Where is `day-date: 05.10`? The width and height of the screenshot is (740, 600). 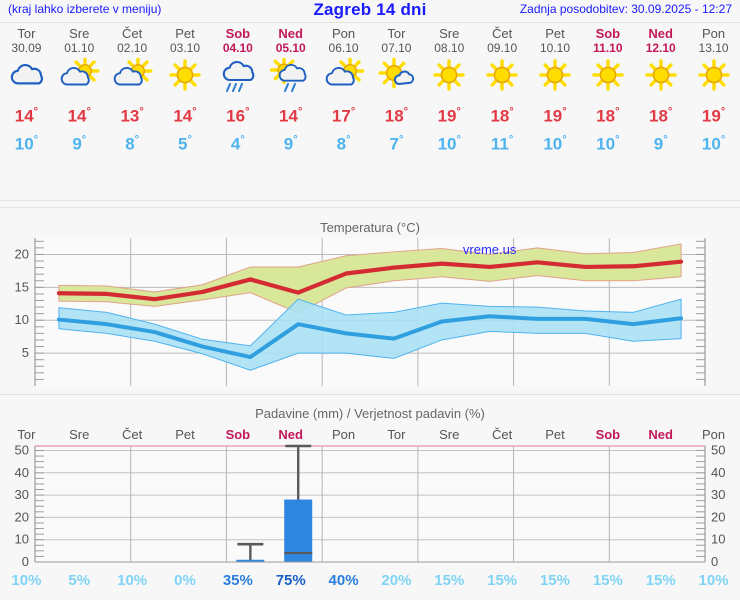
day-date: 05.10 is located at coordinates (290, 48).